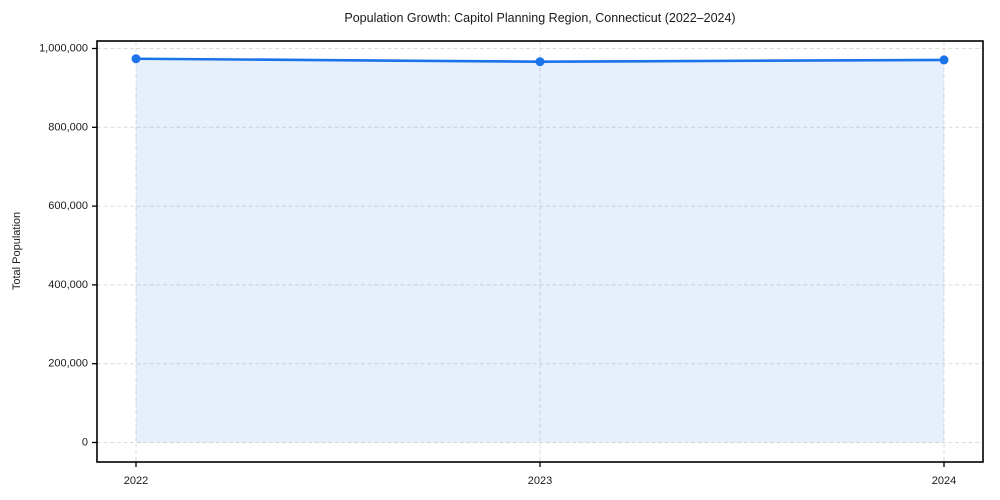 This screenshot has height=500, width=1000. Describe the element at coordinates (63, 49) in the screenshot. I see `y-tick-label: 1,000,000` at that location.